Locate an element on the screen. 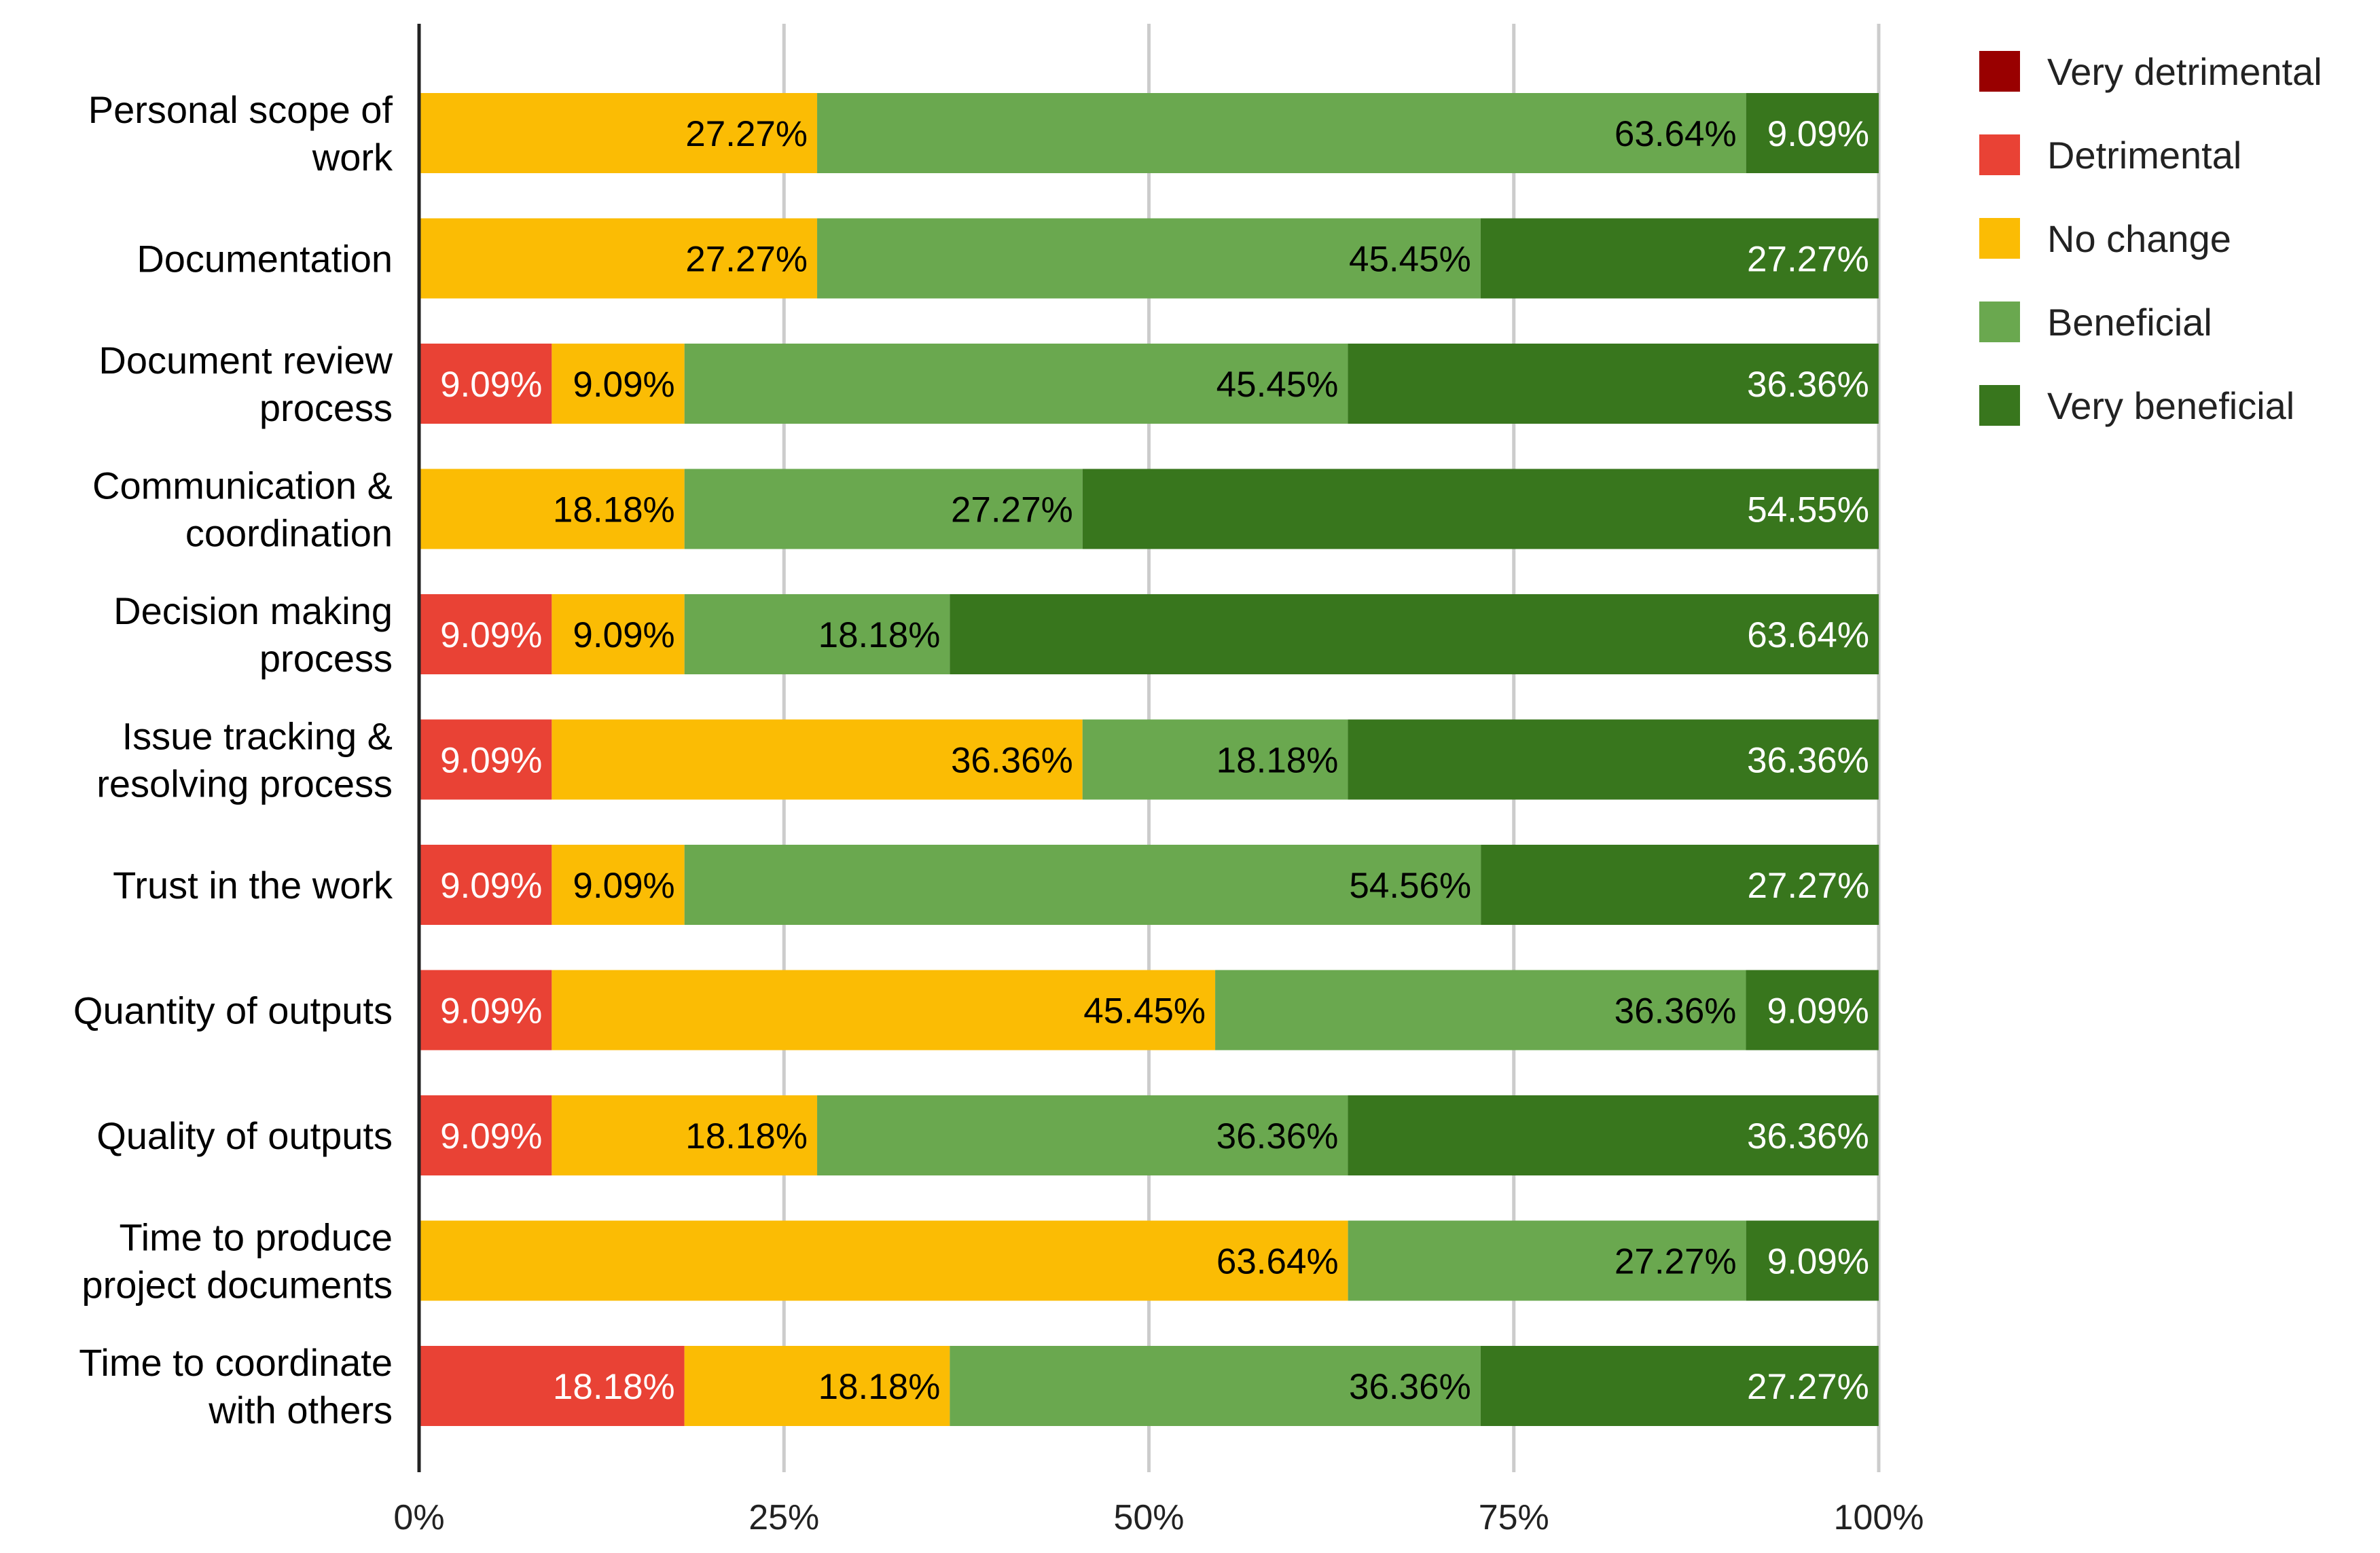 The image size is (2380, 1553). data-label: 54.56% is located at coordinates (1410, 886).